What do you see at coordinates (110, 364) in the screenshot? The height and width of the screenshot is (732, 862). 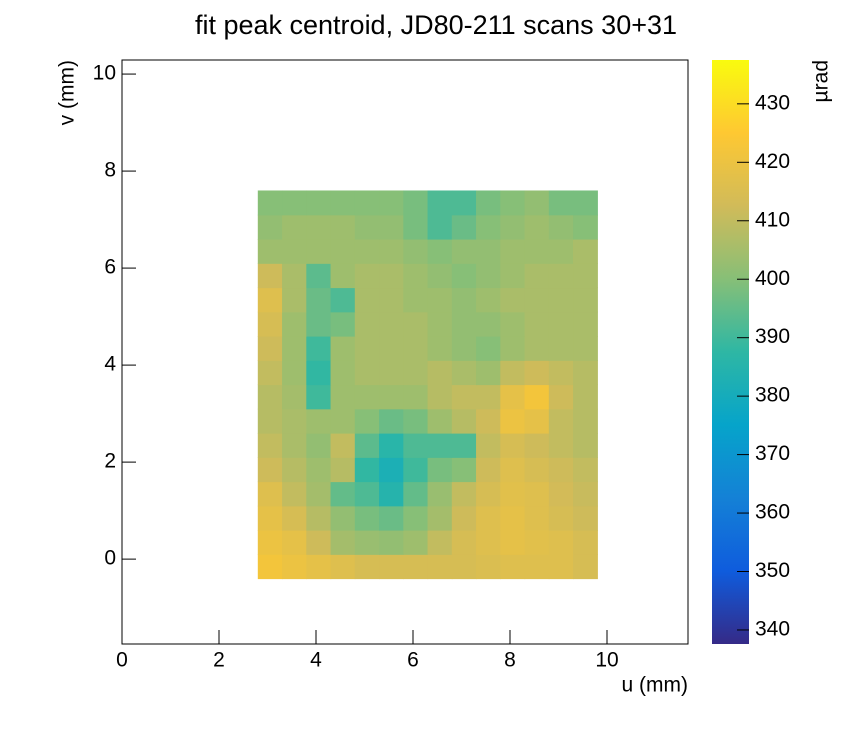 I see `y-tick-label: 4` at bounding box center [110, 364].